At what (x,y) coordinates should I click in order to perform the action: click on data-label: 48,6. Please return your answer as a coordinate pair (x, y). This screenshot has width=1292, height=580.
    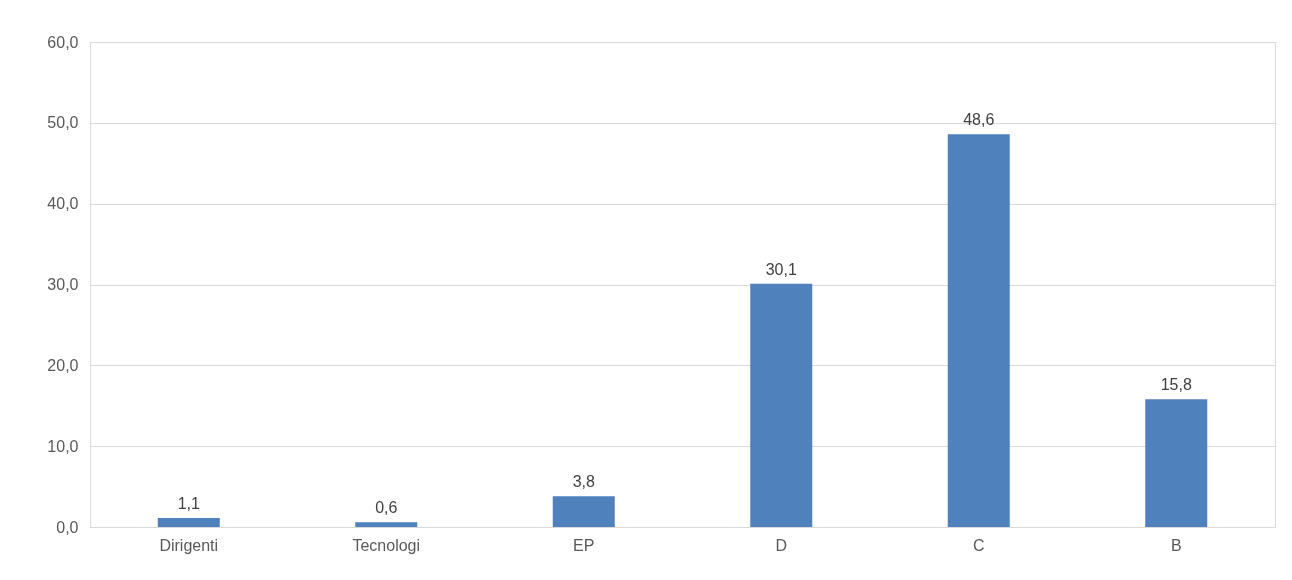
    Looking at the image, I should click on (979, 120).